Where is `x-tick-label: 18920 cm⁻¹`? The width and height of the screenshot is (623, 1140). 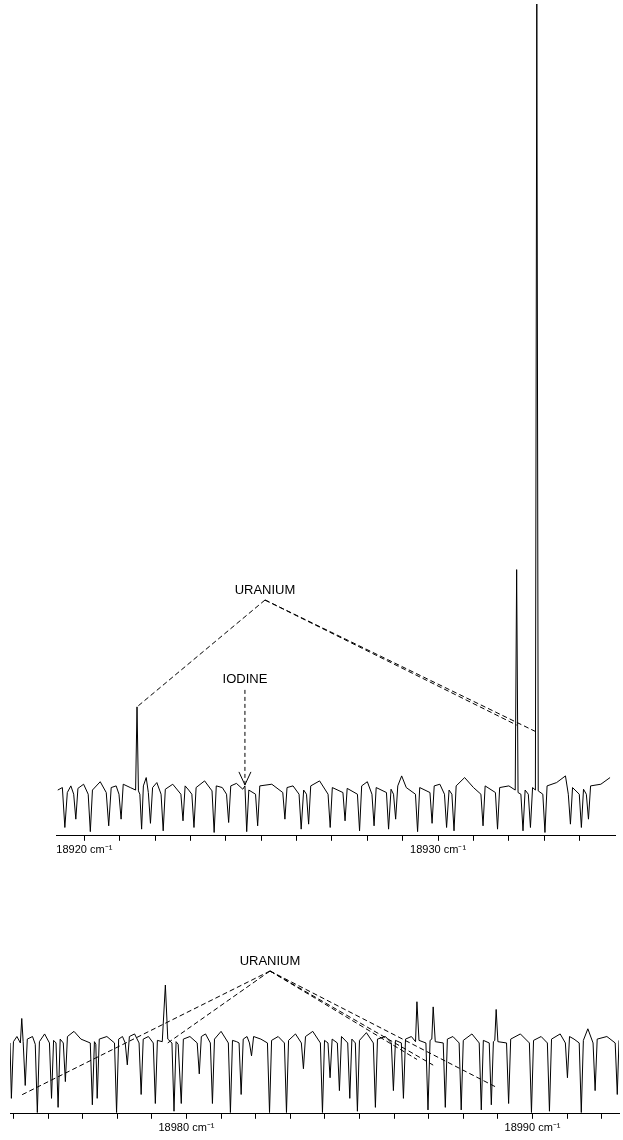 x-tick-label: 18920 cm⁻¹ is located at coordinates (84, 849).